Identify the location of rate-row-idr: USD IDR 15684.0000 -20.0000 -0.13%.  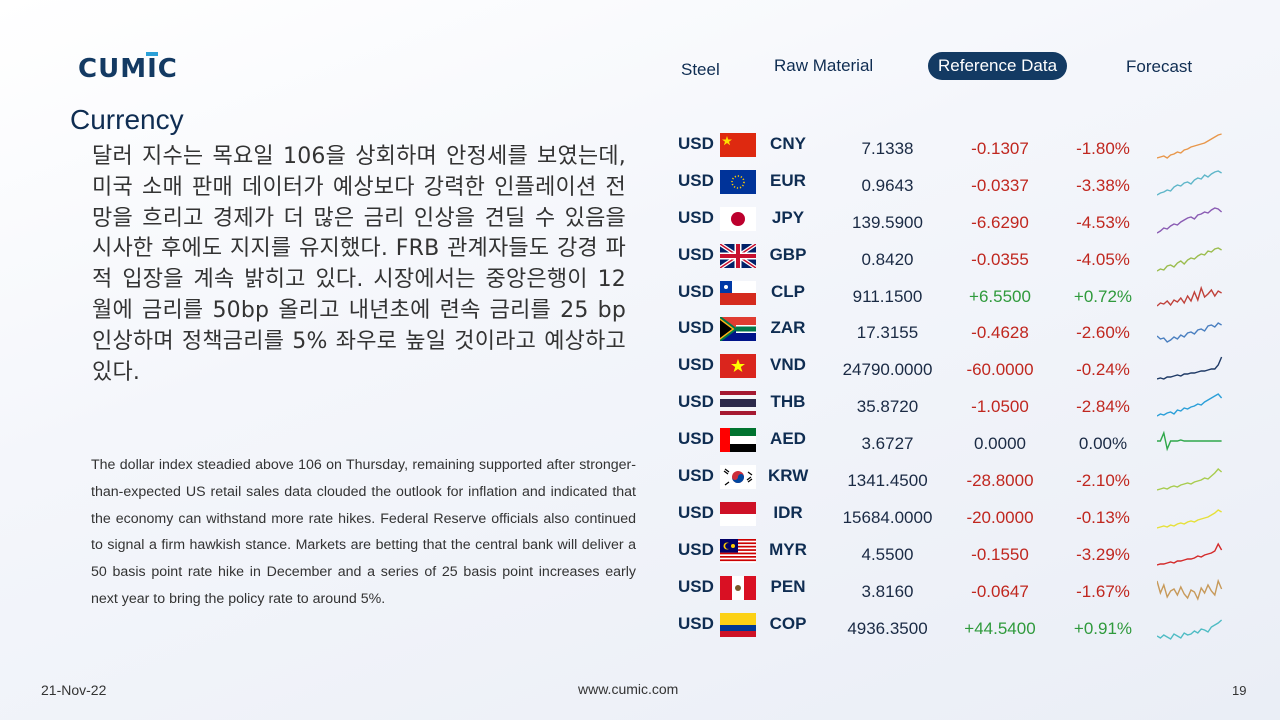
(955, 515).